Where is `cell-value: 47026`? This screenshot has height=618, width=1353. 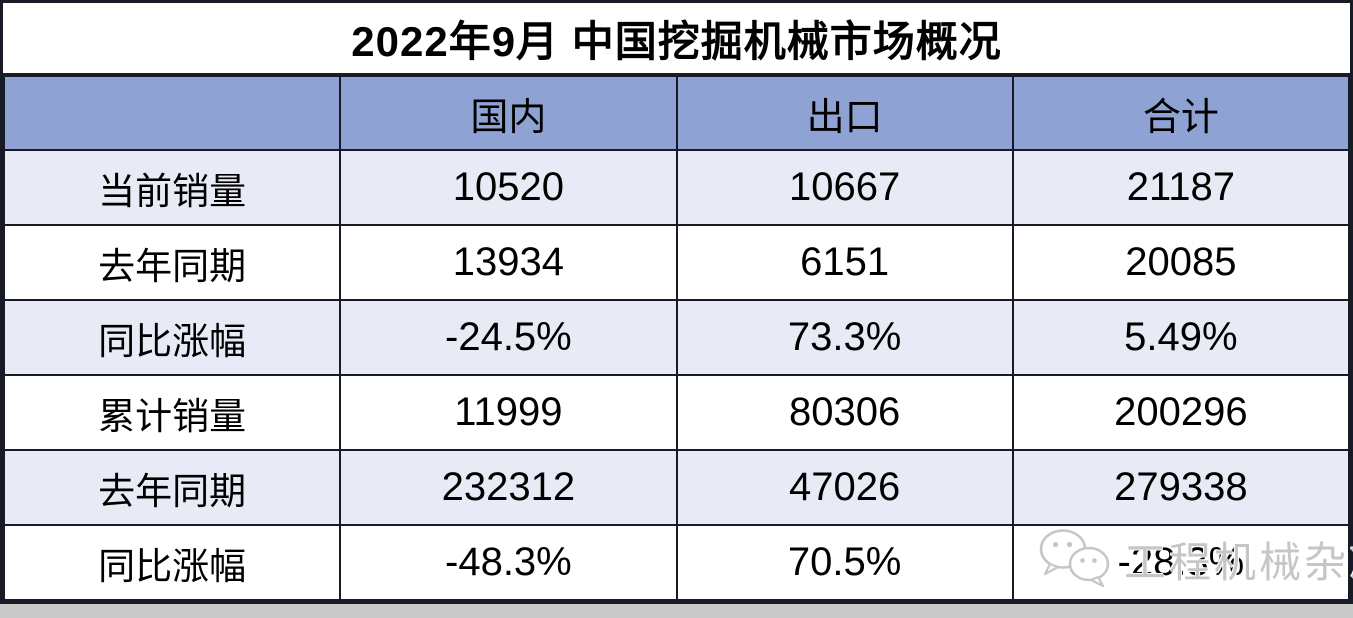
cell-value: 47026 is located at coordinates (844, 487).